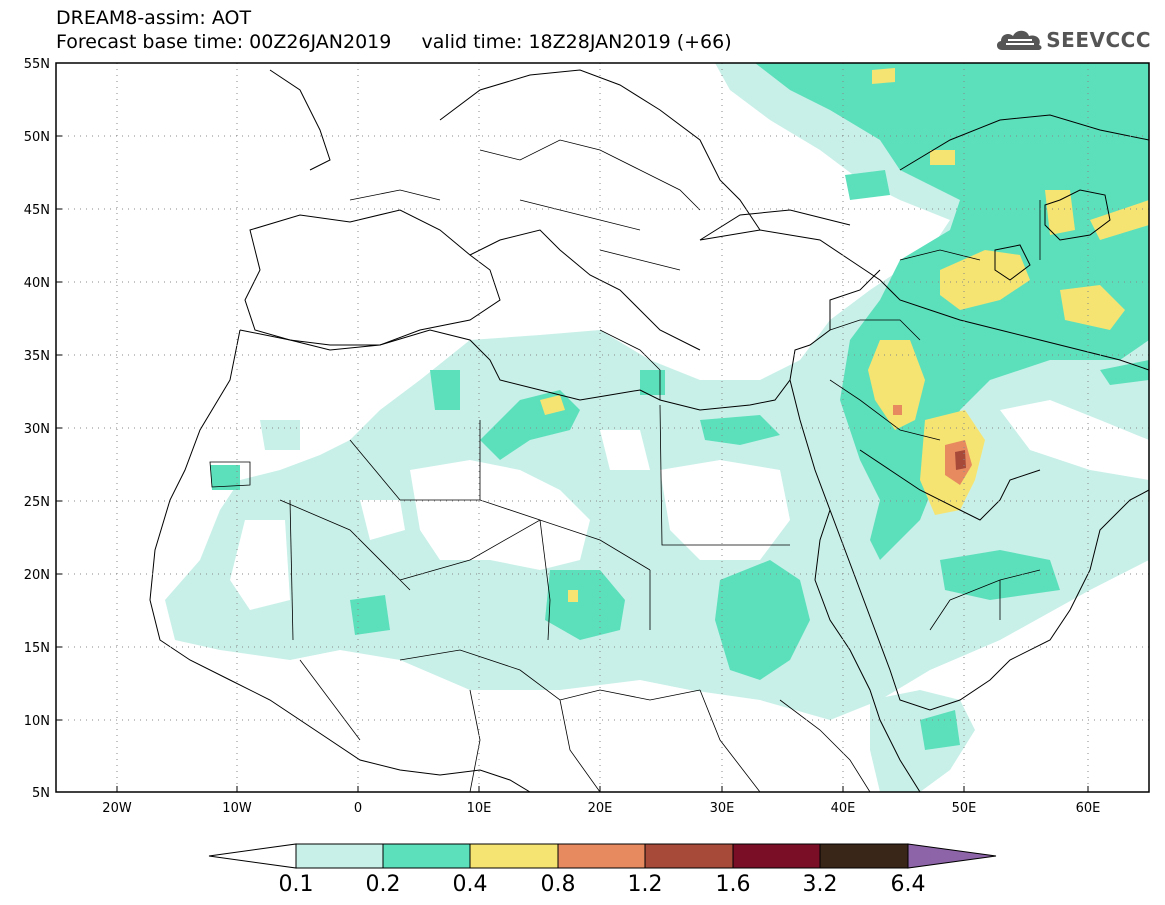 The height and width of the screenshot is (905, 1165). Describe the element at coordinates (1019, 40) in the screenshot. I see `cloud-icon` at that location.